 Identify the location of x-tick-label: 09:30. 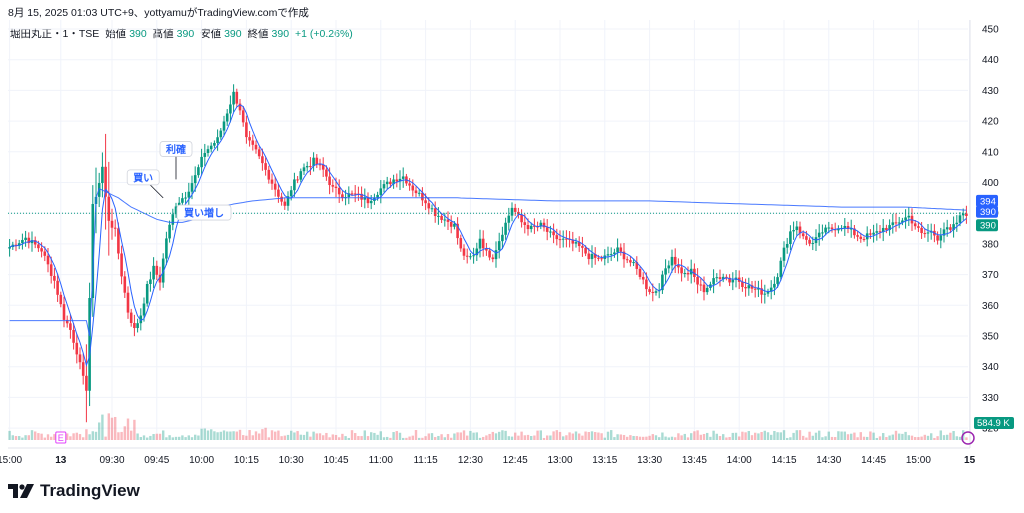
(111, 460).